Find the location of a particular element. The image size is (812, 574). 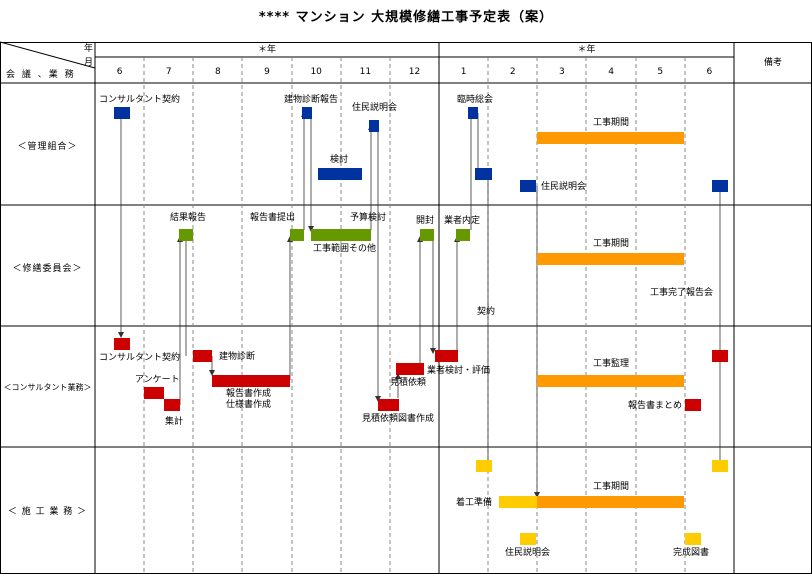

month-header-cell: 1 is located at coordinates (463, 72).